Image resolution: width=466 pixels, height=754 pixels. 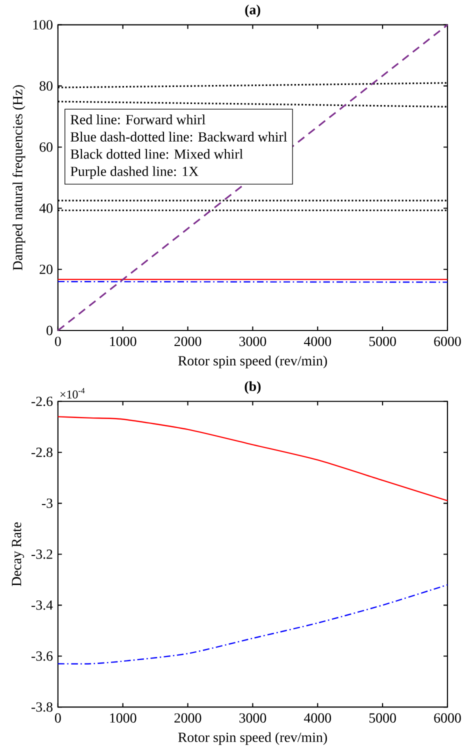 I want to click on y-axis-title: Decay Rate, so click(x=18, y=554).